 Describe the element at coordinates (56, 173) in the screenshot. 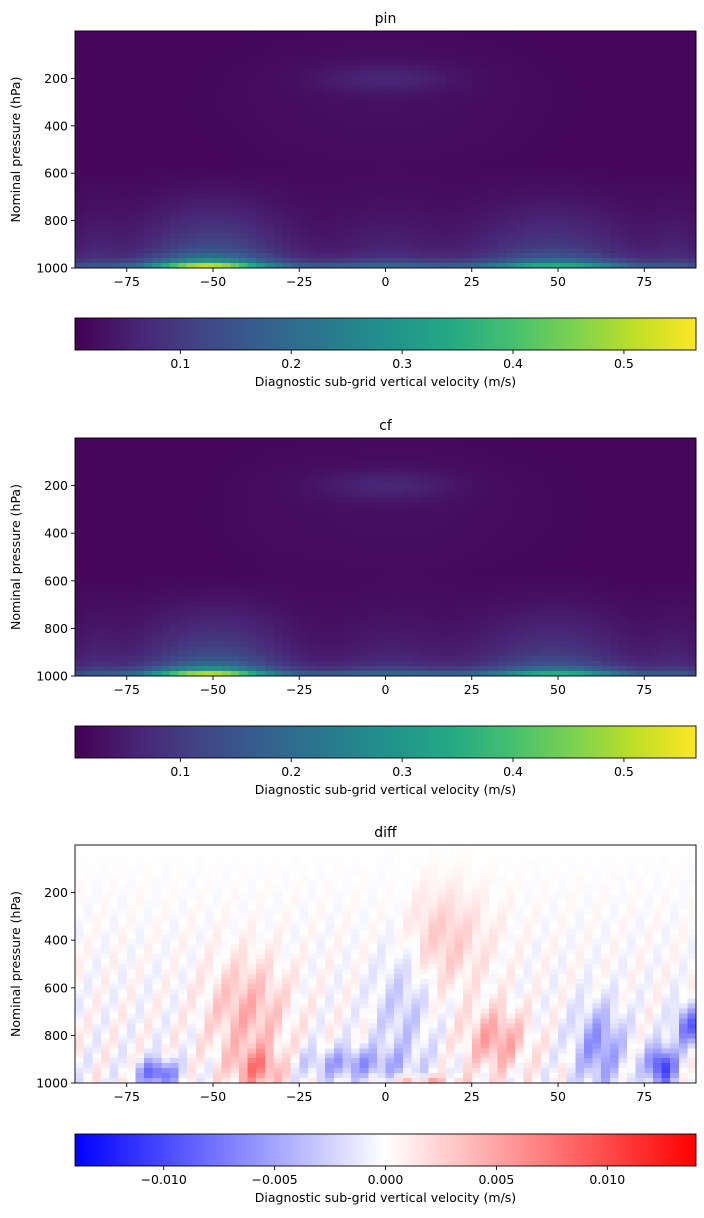

I see `y-tick-label: 600` at that location.